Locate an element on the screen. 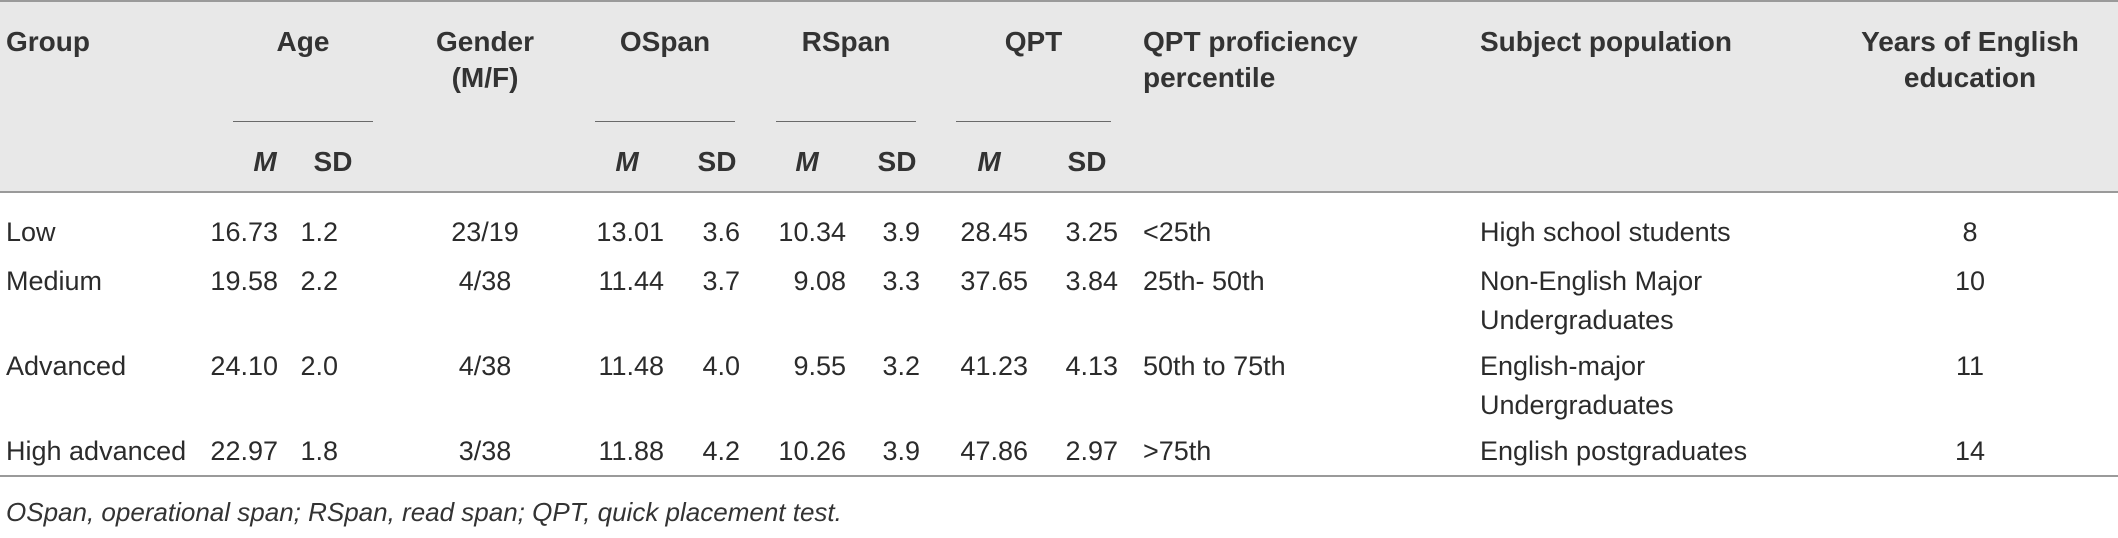 The height and width of the screenshot is (538, 2118). cell-rspan-m: 10.26 is located at coordinates (812, 451).